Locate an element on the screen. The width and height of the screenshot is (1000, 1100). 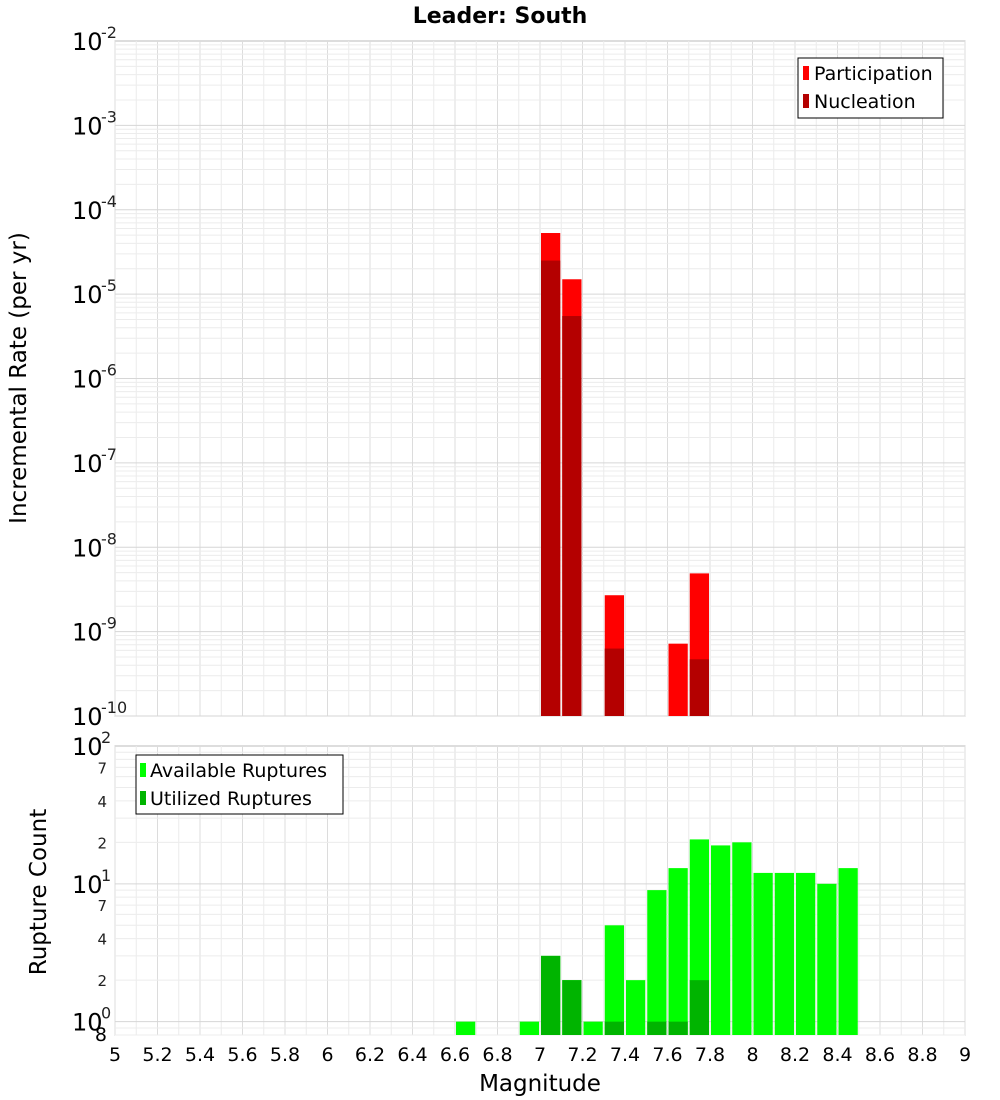
x-tick-label: 7 is located at coordinates (540, 1055).